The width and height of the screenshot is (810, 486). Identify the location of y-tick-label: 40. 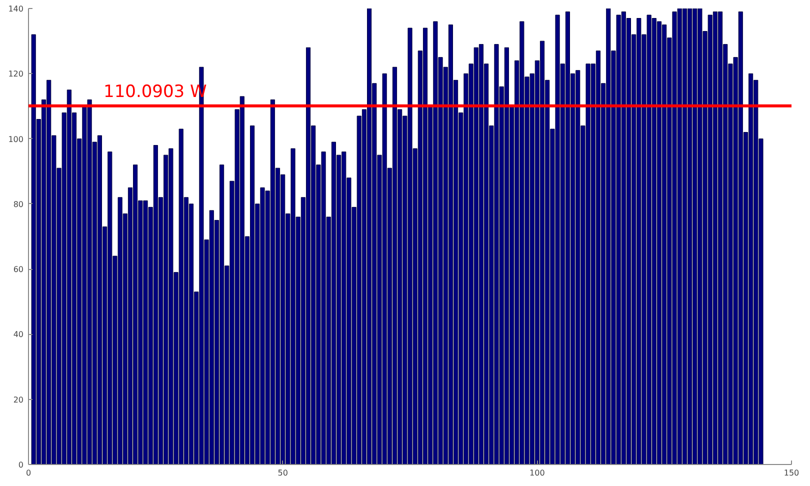
(18, 335).